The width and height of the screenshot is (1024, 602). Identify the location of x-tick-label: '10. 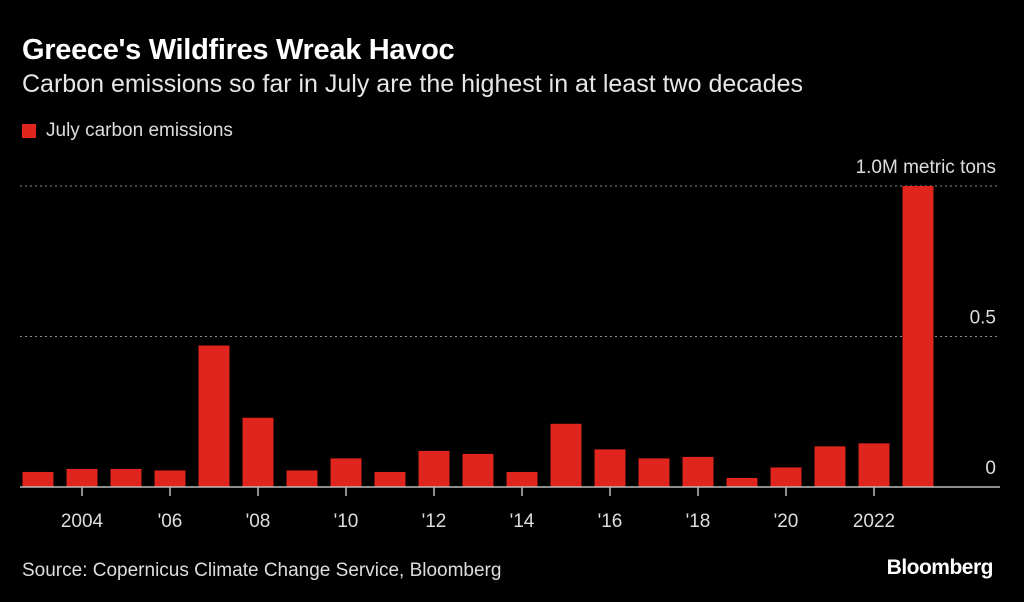
(346, 521).